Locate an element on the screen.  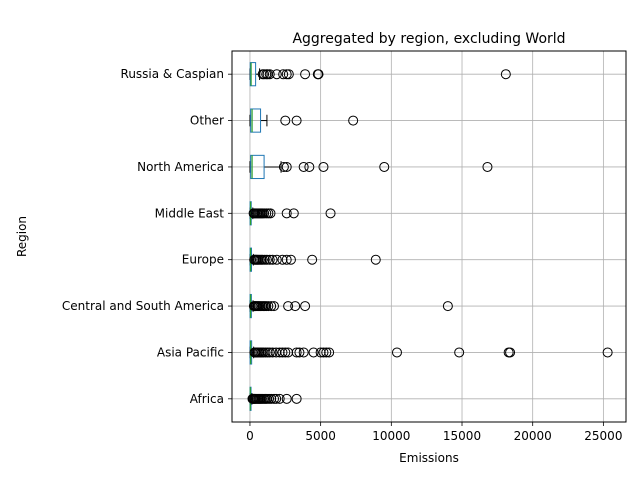
x-tick-label: 20000 is located at coordinates (533, 436).